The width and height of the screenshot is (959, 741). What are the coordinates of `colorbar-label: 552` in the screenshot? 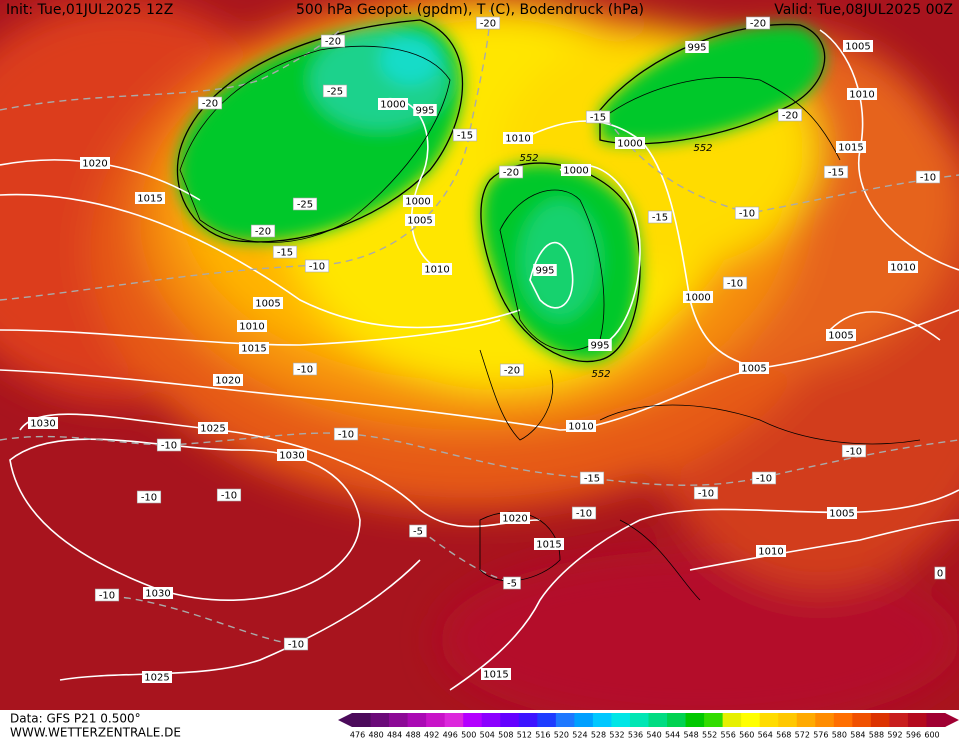 It's located at (709, 735).